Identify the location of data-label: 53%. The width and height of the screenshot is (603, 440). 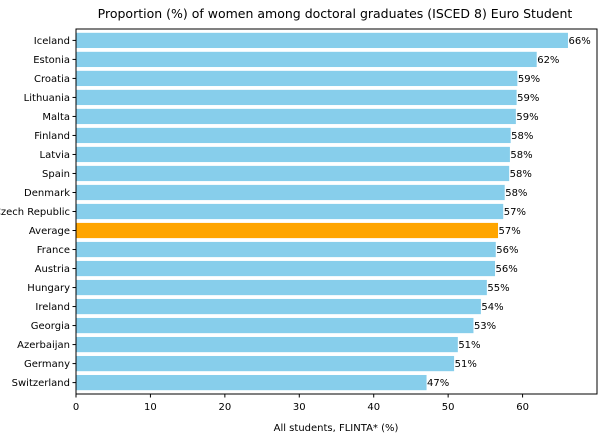
(485, 326).